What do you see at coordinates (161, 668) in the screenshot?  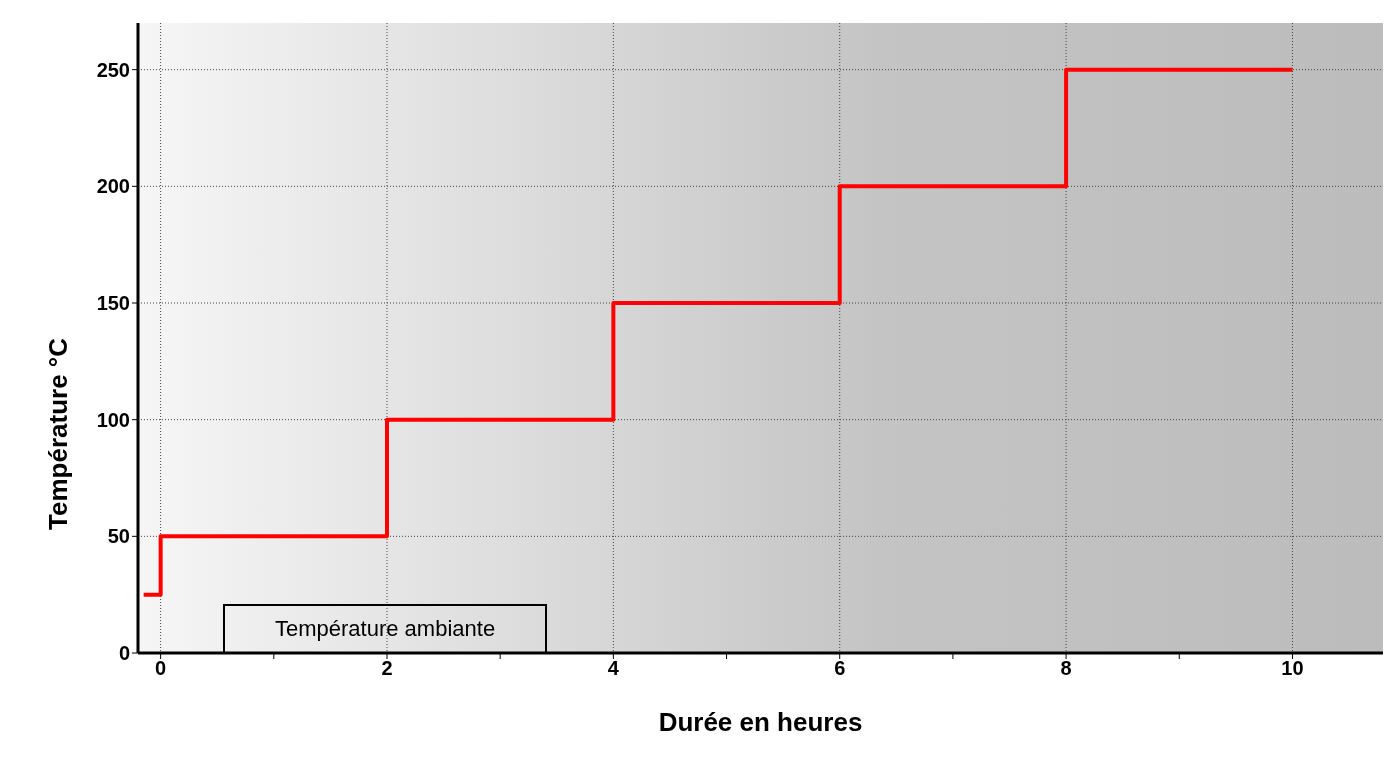 I see `x-tick-label: 0` at bounding box center [161, 668].